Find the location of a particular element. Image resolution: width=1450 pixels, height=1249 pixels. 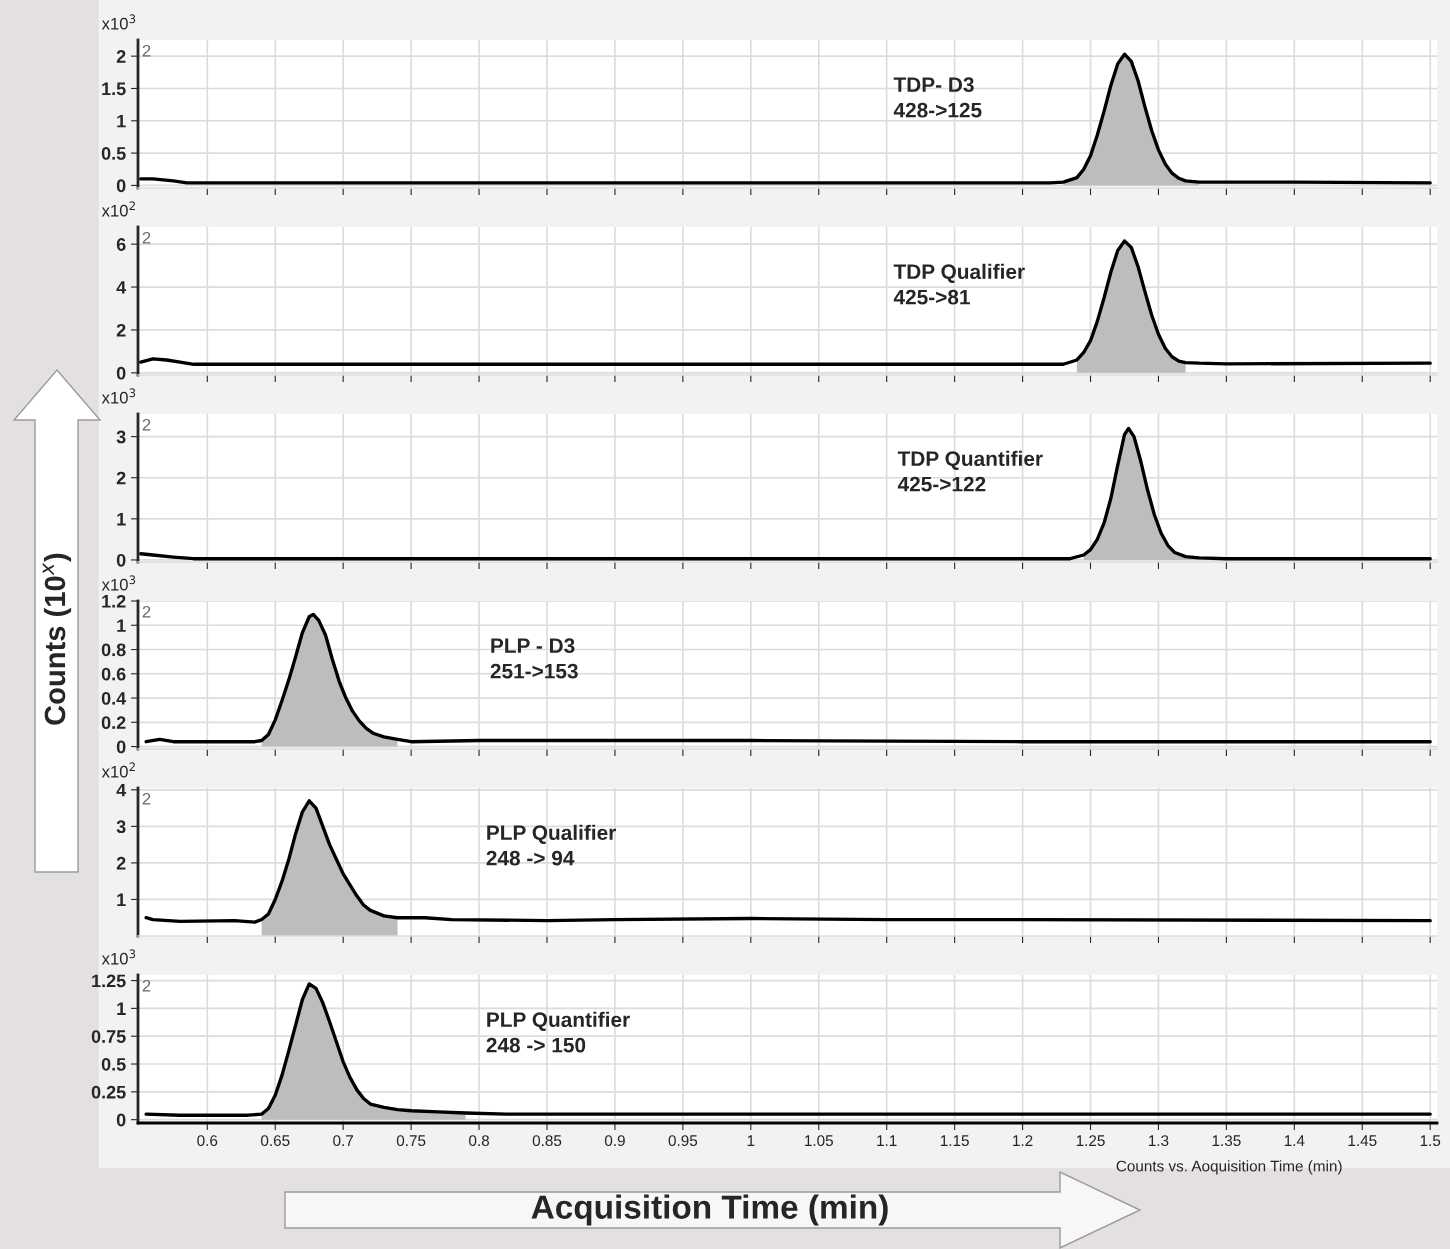

line-series is located at coordinates (788, 1049).